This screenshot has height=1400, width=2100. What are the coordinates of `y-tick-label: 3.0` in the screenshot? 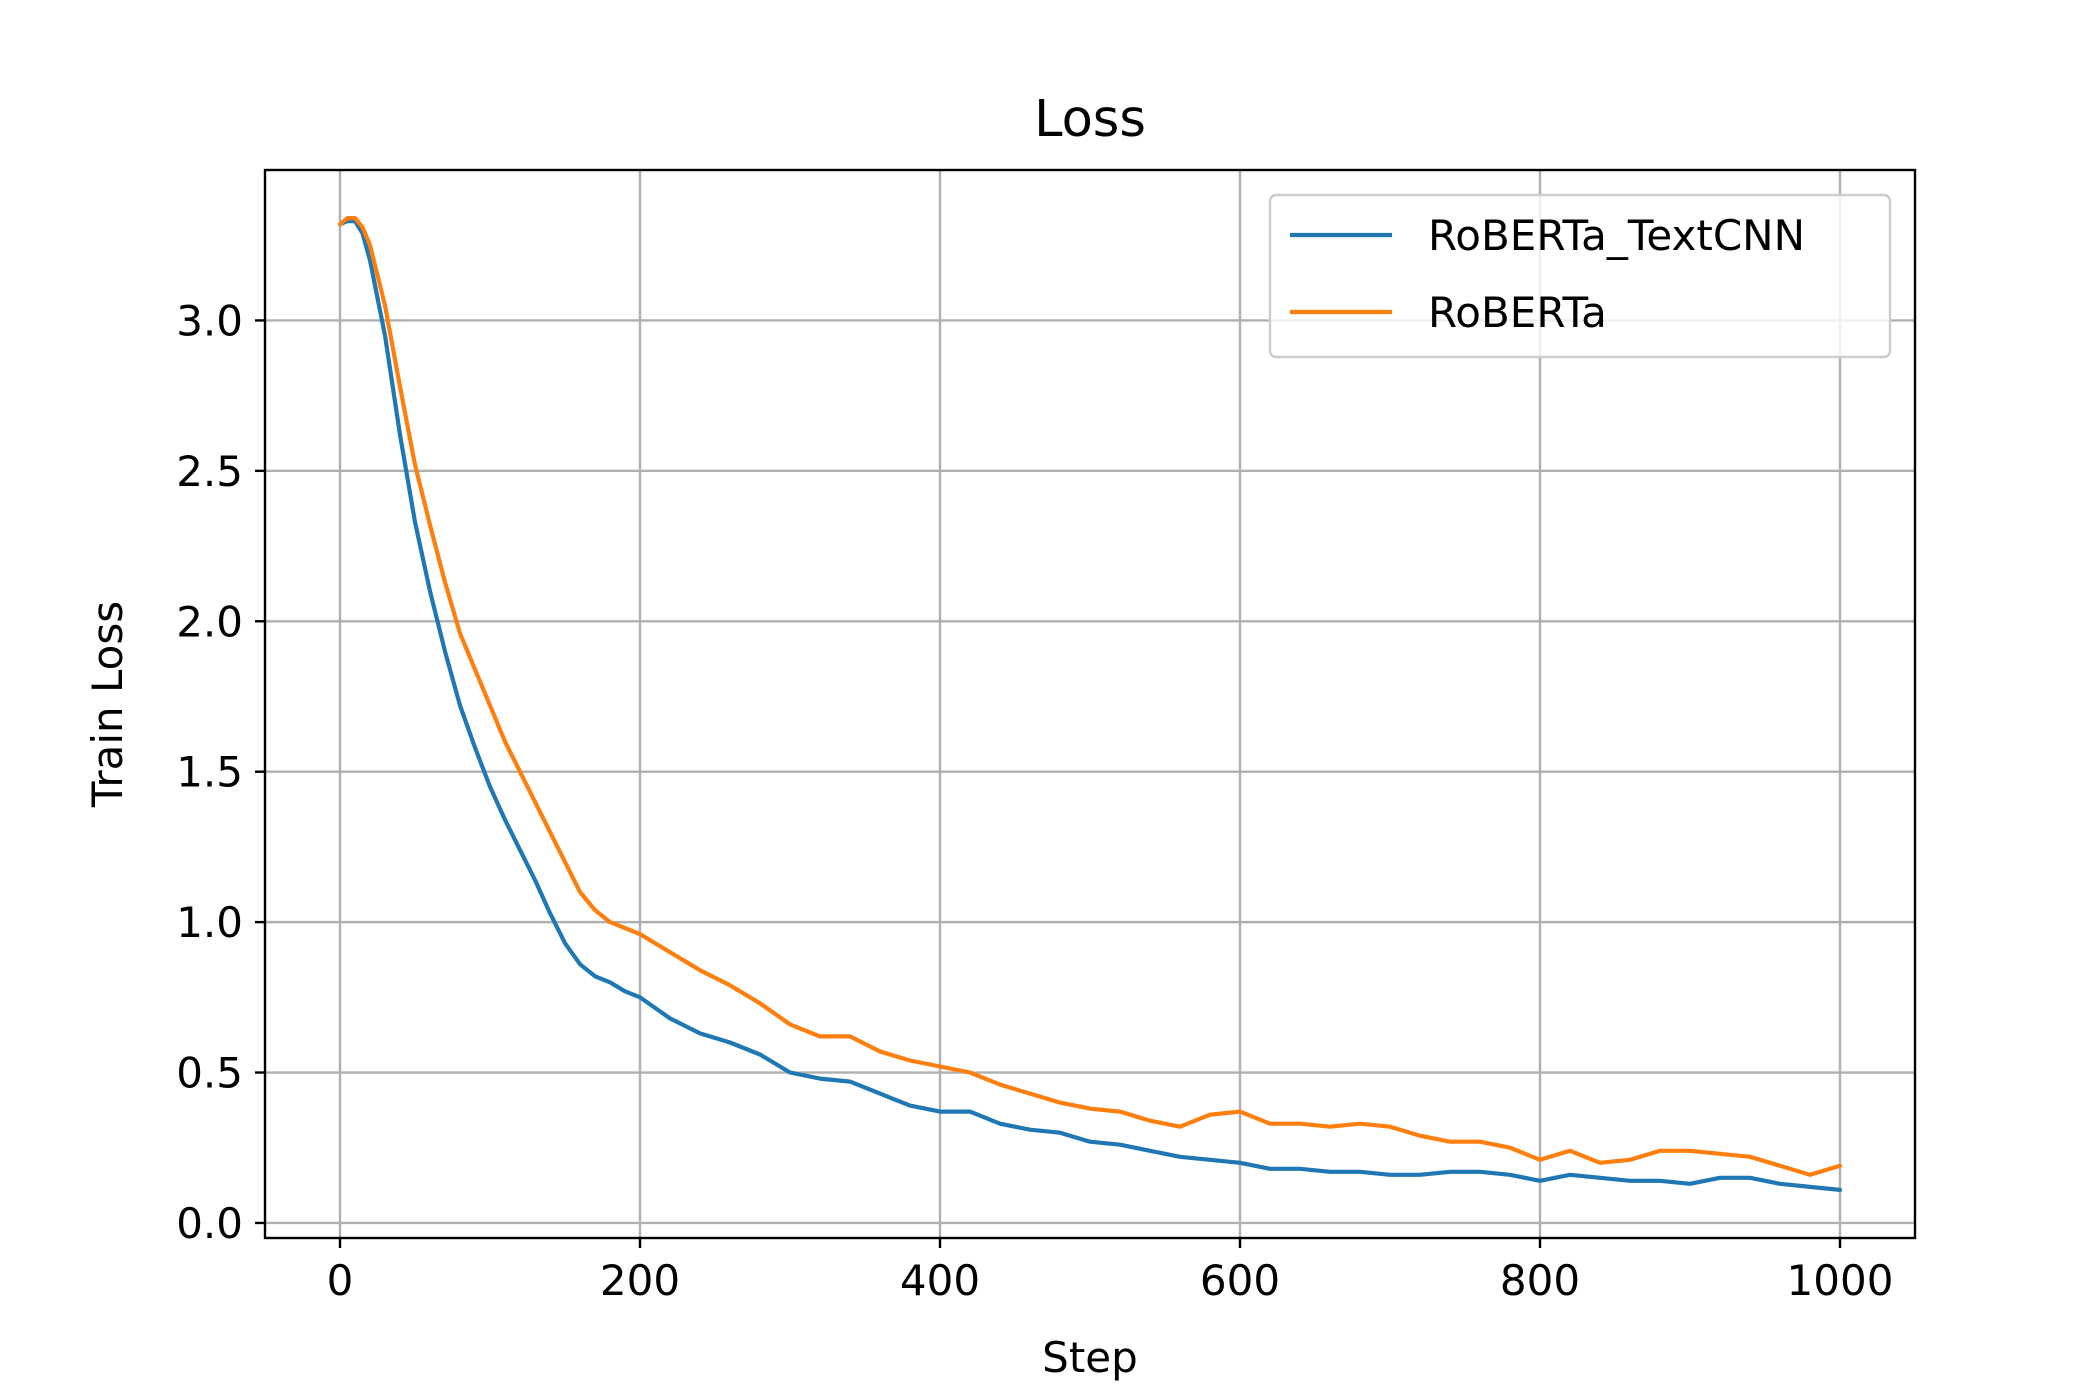 It's located at (209, 320).